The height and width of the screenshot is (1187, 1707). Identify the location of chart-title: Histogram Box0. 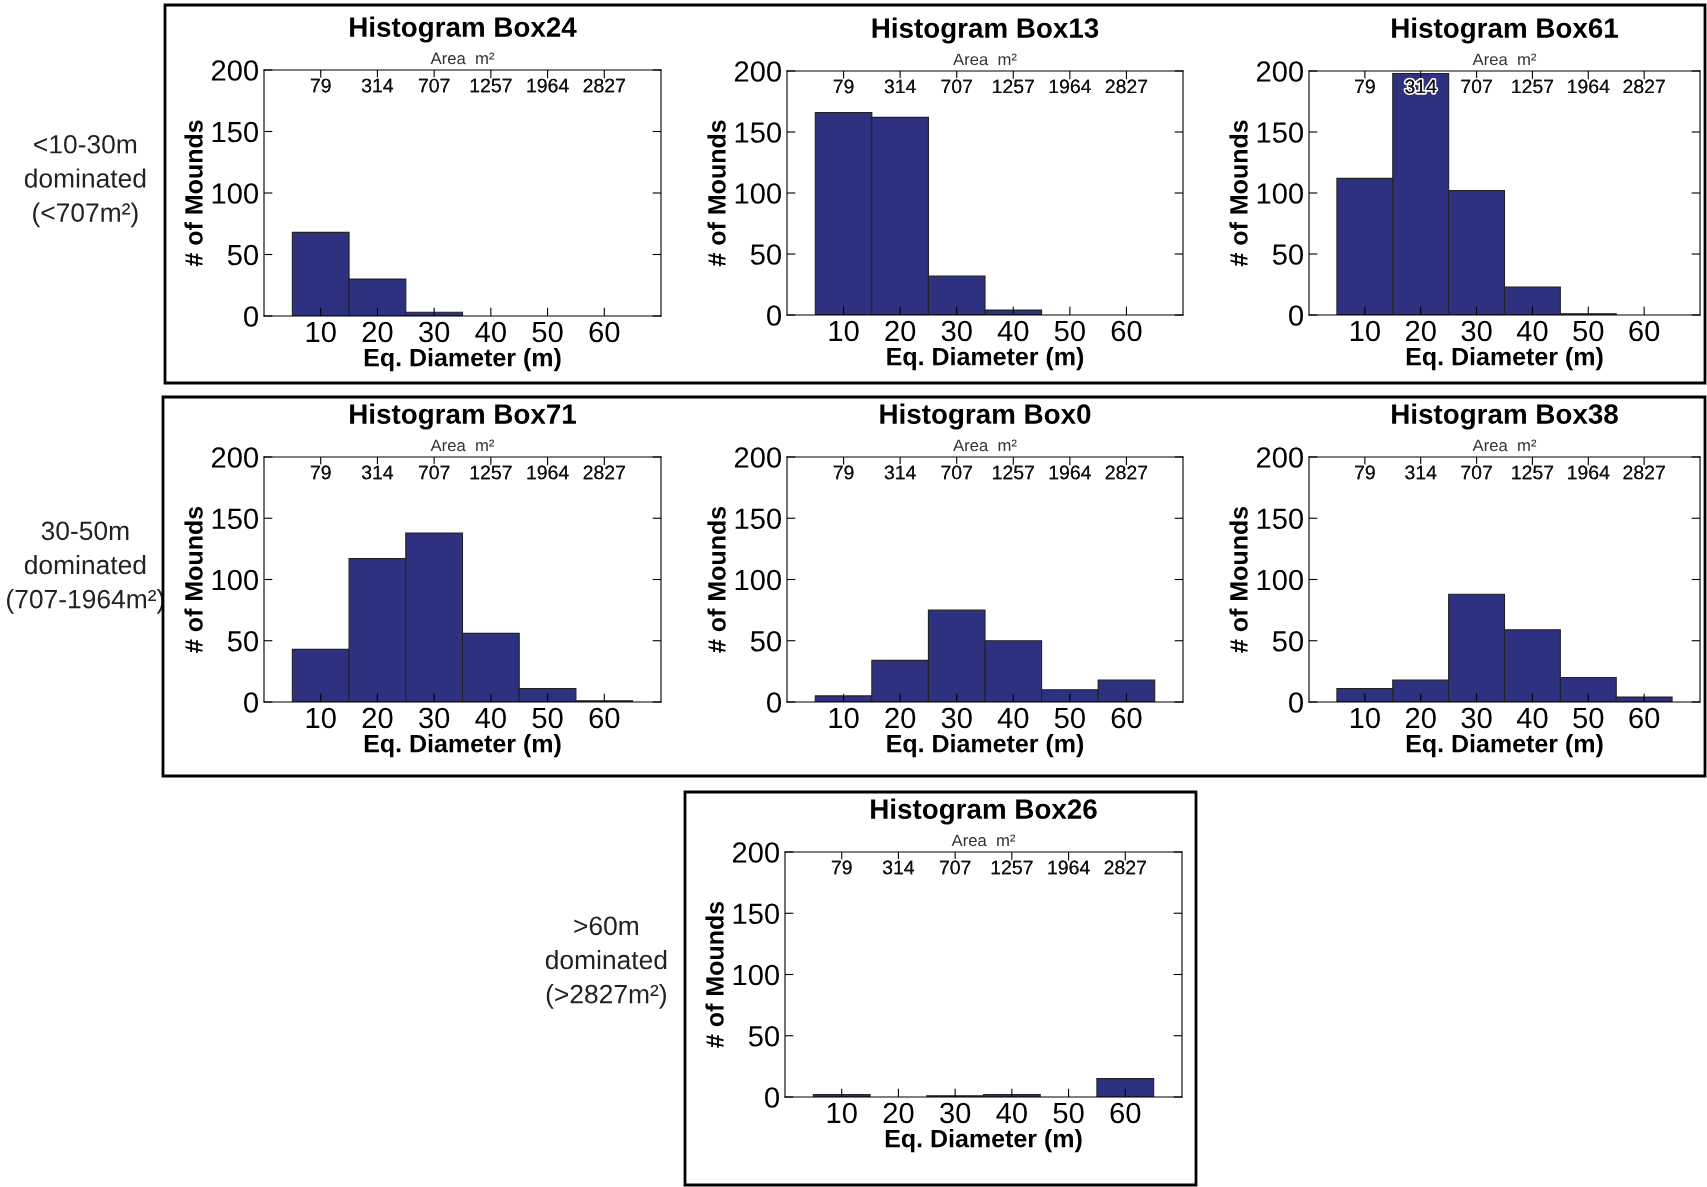
(985, 416).